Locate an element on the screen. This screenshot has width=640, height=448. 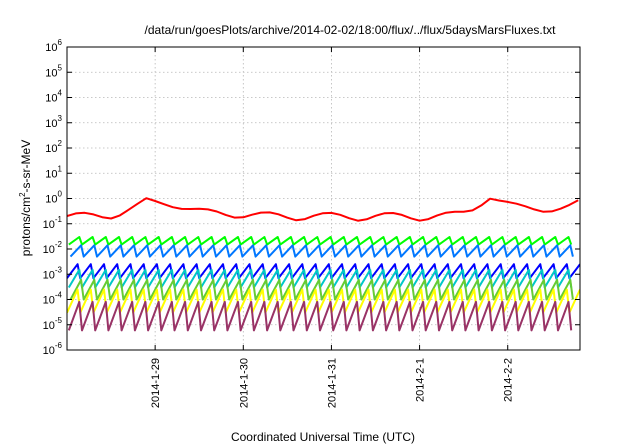
y-axis-label-rest: -s-sr-MeV is located at coordinates (26, 166).